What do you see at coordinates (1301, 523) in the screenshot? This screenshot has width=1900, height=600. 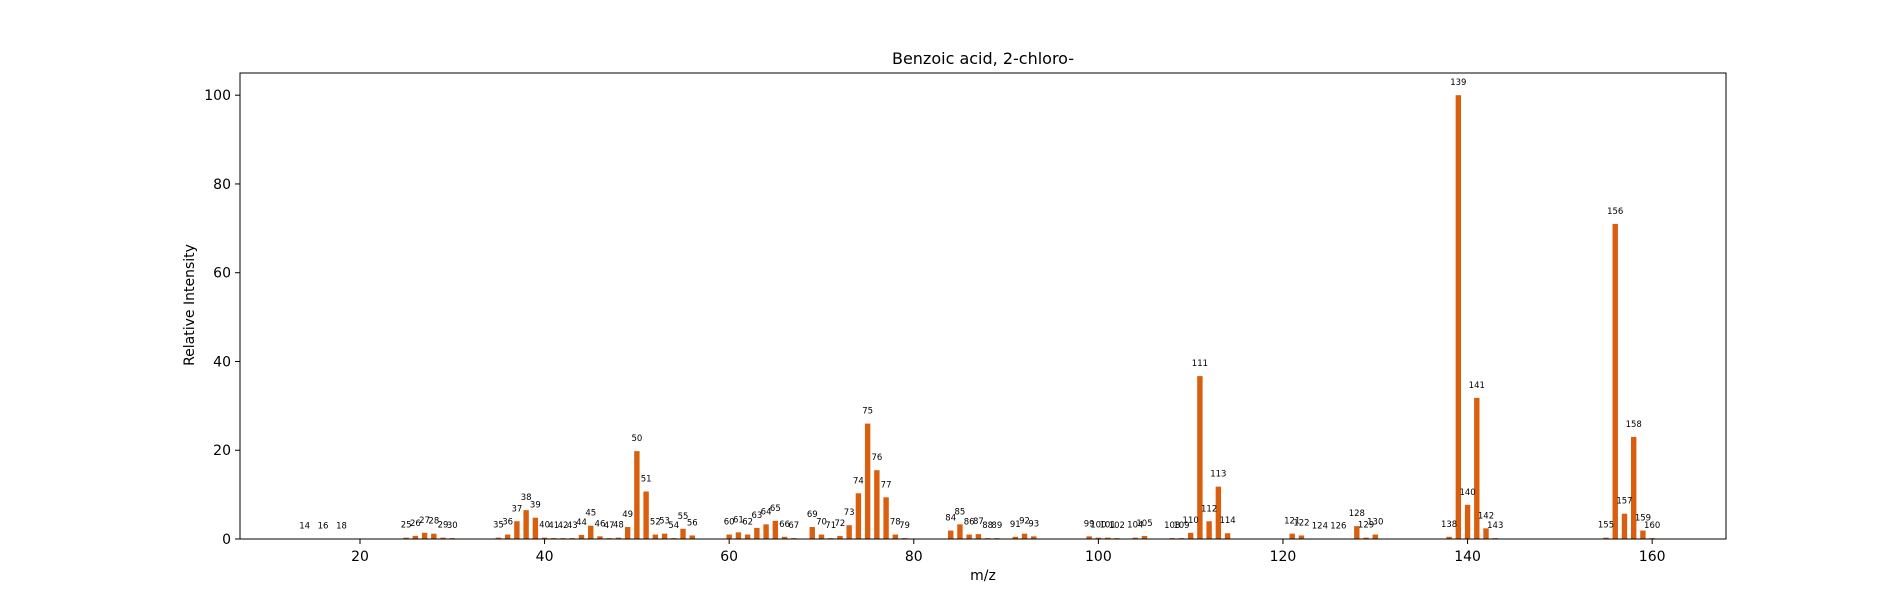 I see `peak-label-122: 122` at bounding box center [1301, 523].